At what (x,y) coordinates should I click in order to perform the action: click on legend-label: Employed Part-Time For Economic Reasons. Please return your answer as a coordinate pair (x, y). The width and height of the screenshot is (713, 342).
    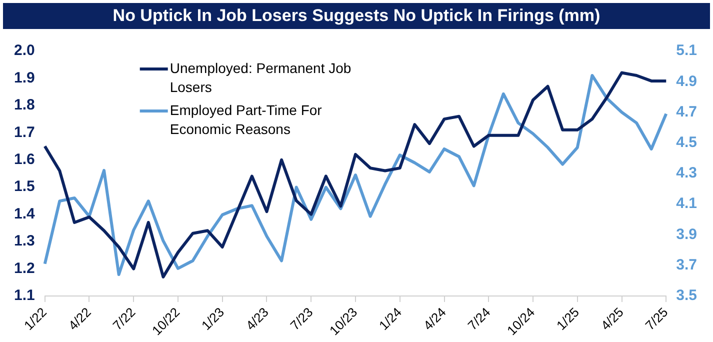
    Looking at the image, I should click on (246, 119).